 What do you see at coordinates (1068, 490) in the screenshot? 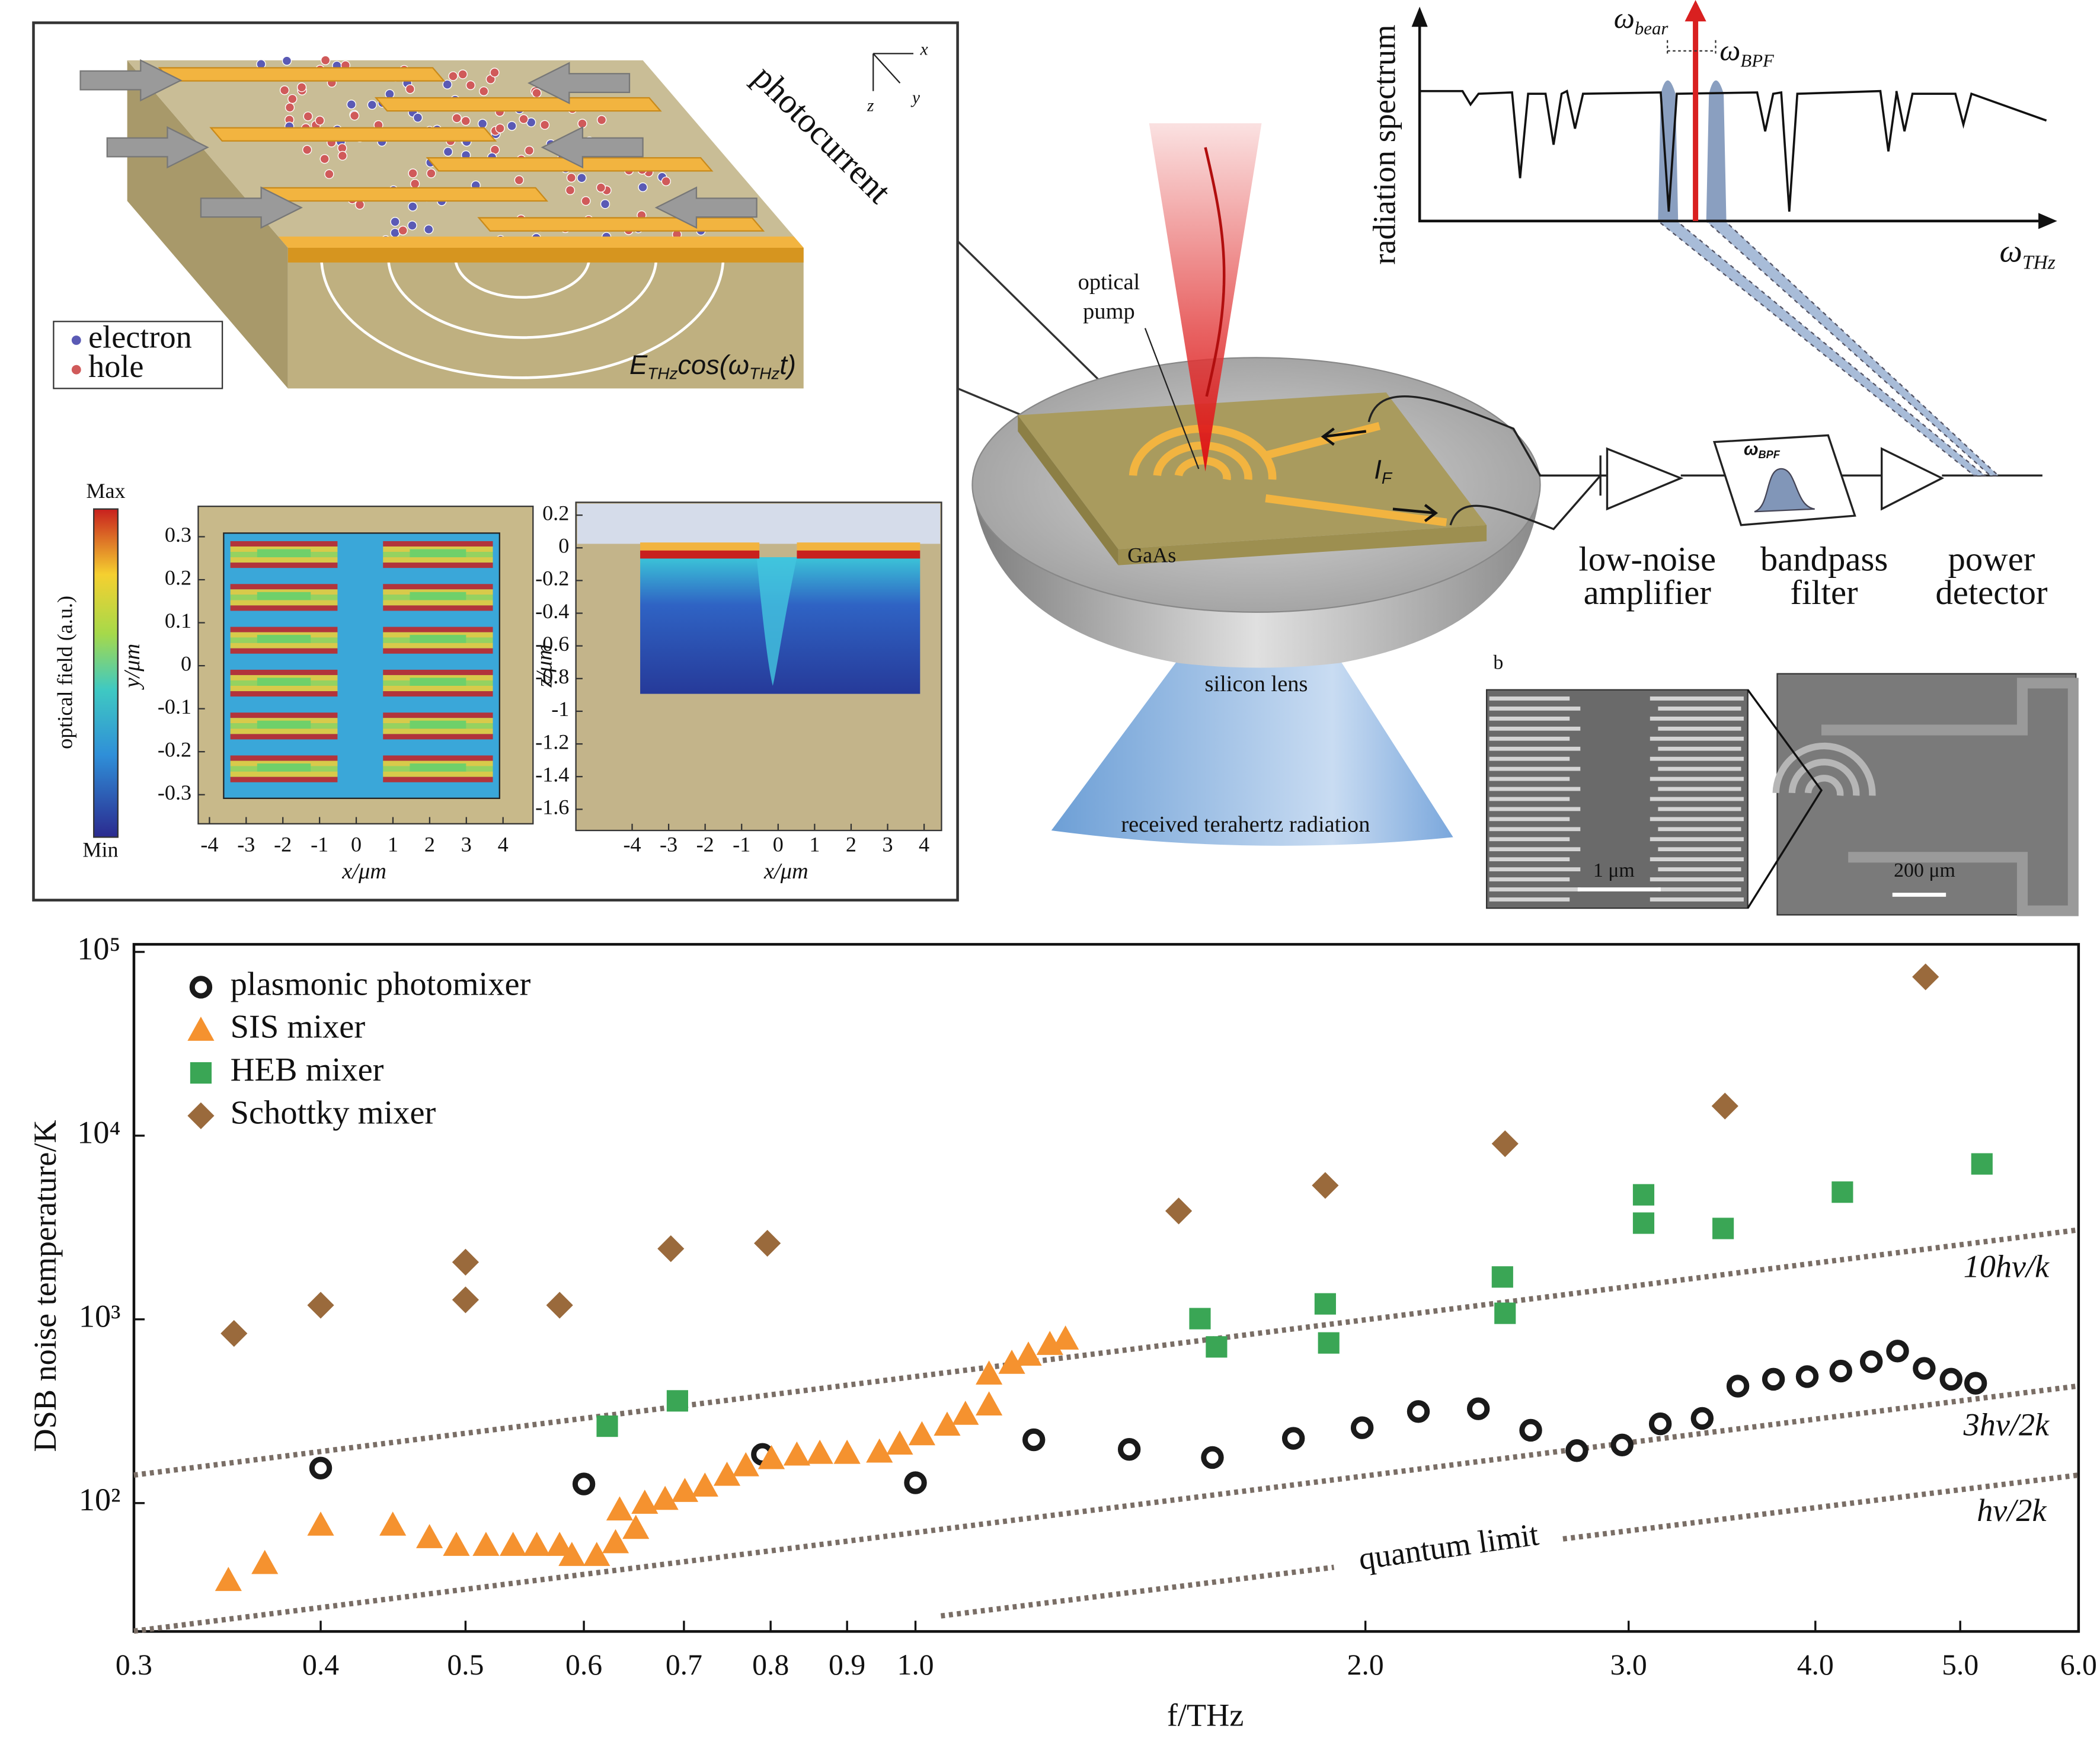
I see `chip-side` at bounding box center [1068, 490].